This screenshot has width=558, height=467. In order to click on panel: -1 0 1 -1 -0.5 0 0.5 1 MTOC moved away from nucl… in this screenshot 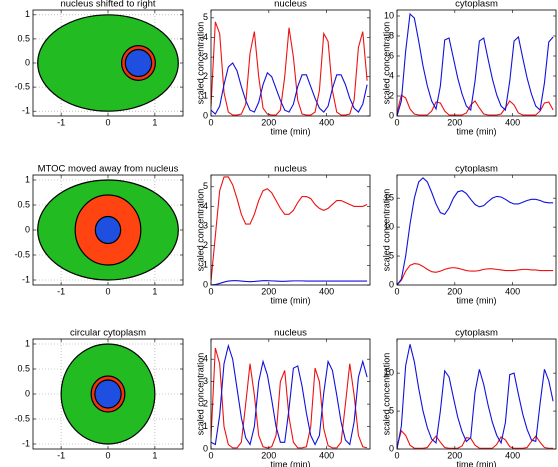, I will do `click(99, 230)`.